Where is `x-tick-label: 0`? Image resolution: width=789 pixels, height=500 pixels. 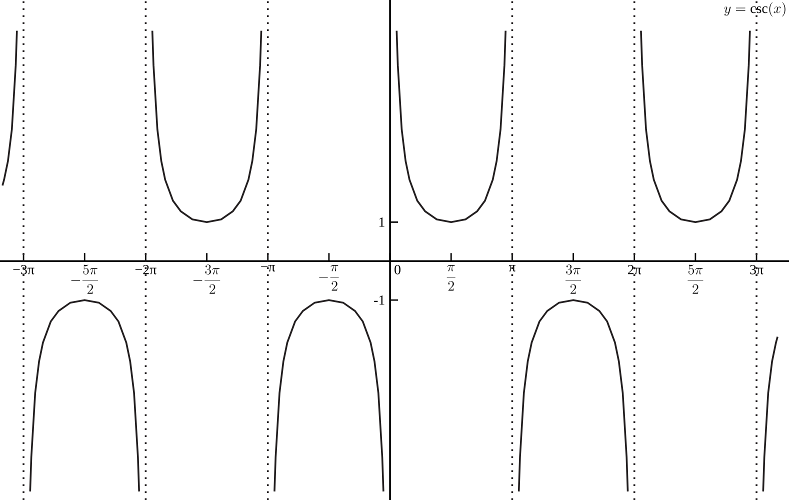 x-tick-label: 0 is located at coordinates (397, 269).